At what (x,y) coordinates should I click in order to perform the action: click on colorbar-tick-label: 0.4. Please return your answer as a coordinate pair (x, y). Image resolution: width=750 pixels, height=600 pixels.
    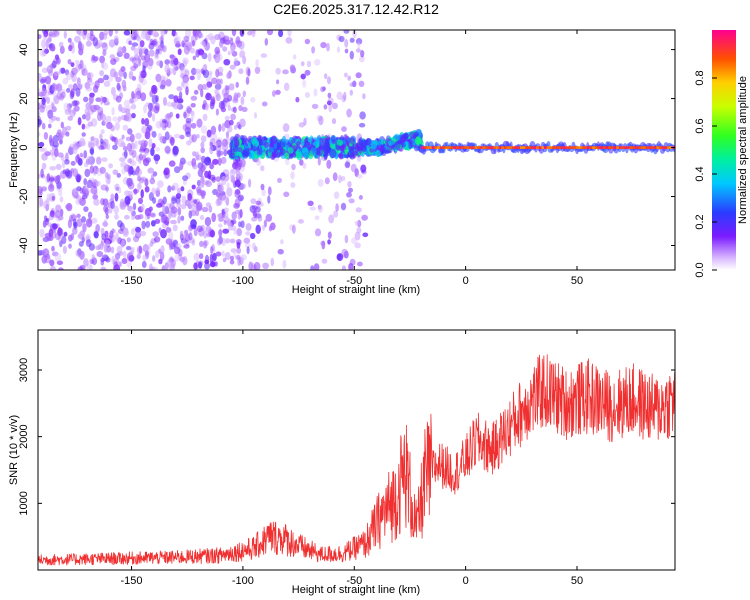
    Looking at the image, I should click on (700, 173).